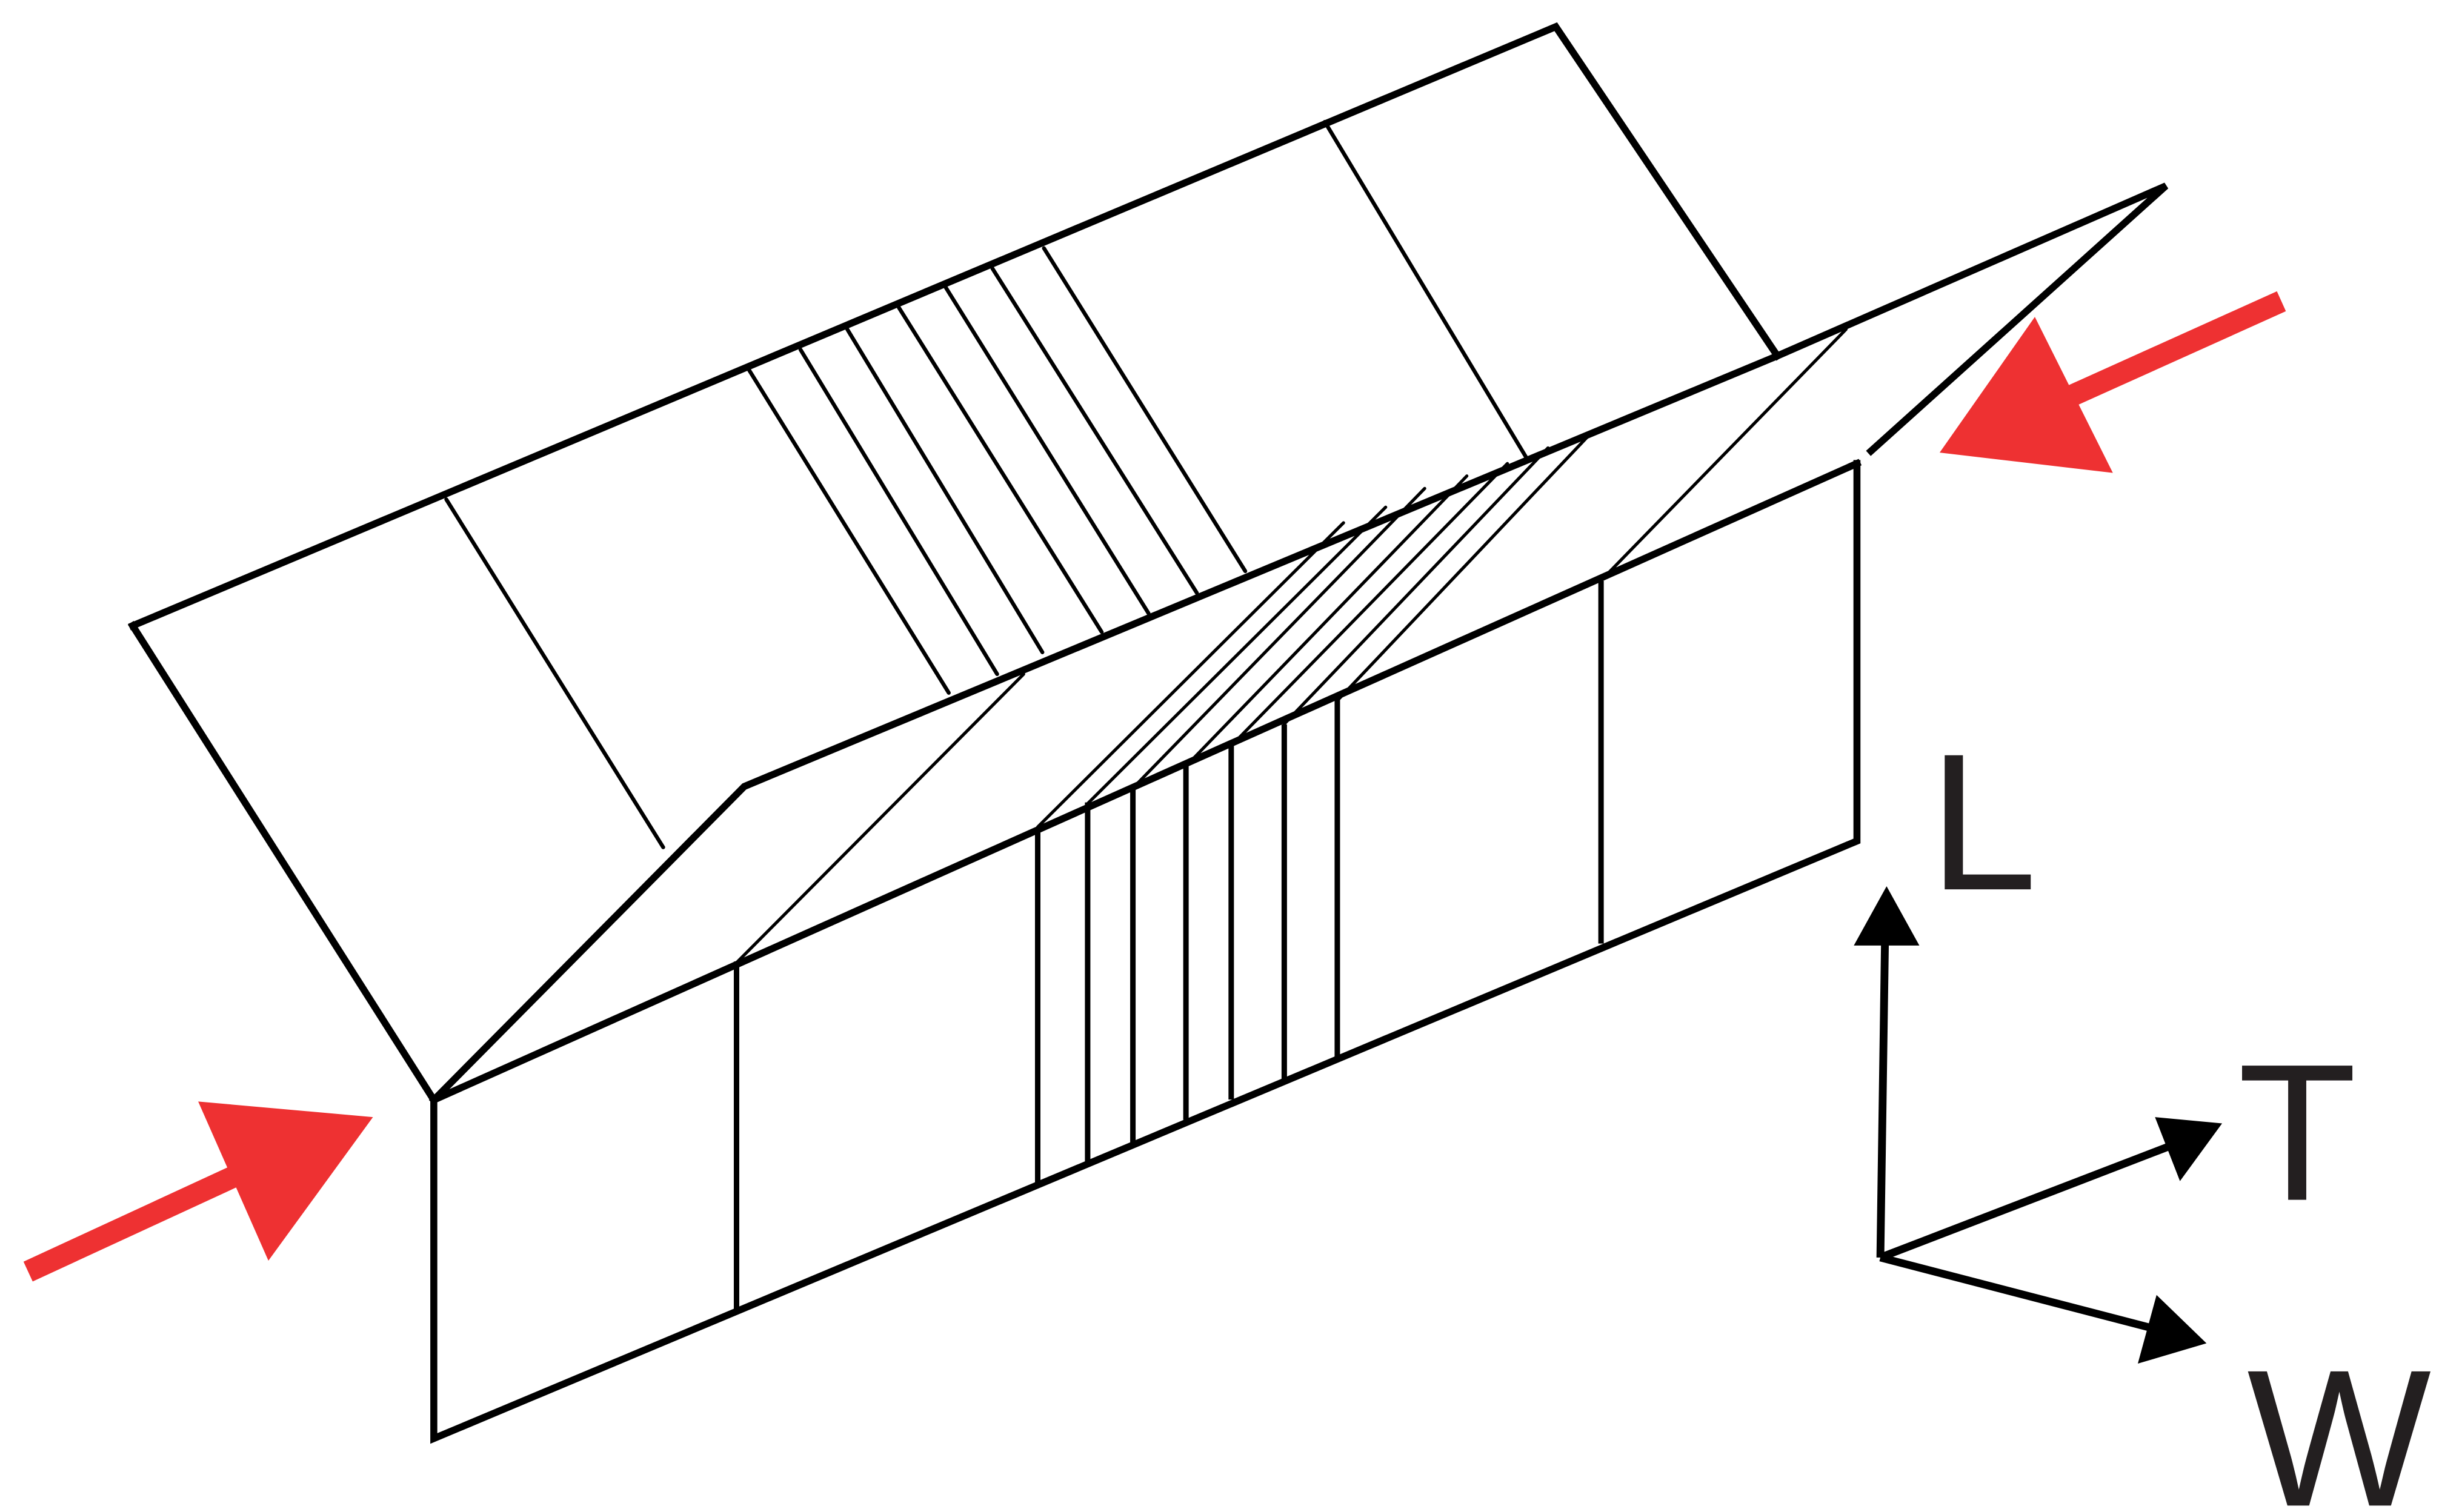 This screenshot has height=1512, width=2439. What do you see at coordinates (283, 862) in the screenshot?
I see `back-plate-left-edge` at bounding box center [283, 862].